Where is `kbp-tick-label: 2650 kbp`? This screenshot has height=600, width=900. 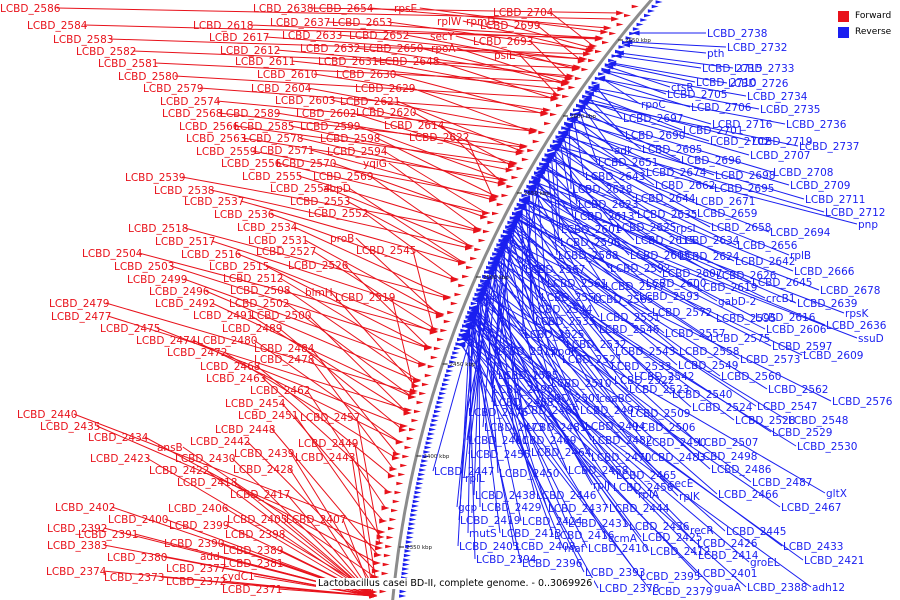
kbp-tick-label: 2650 kbp is located at coordinates (638, 41).